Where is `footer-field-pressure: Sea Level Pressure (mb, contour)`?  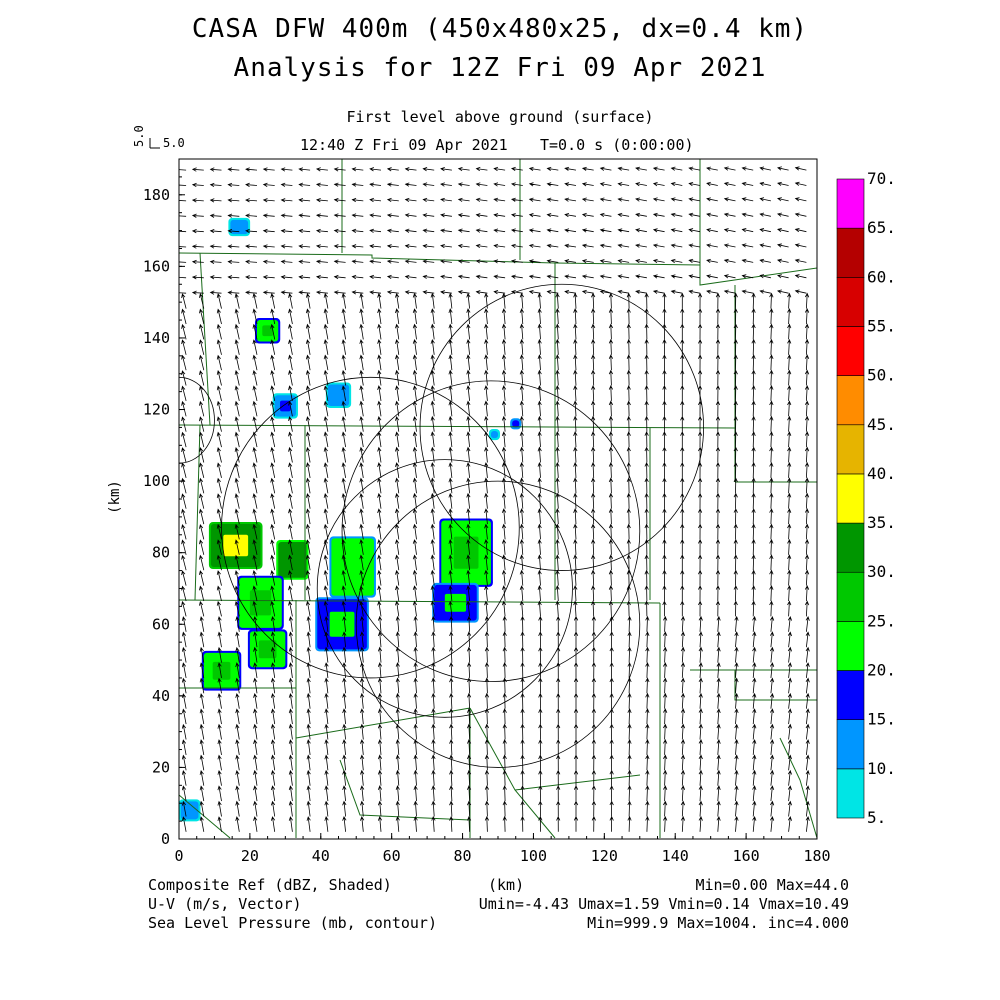
footer-field-pressure: Sea Level Pressure (mb, contour) is located at coordinates (292, 923).